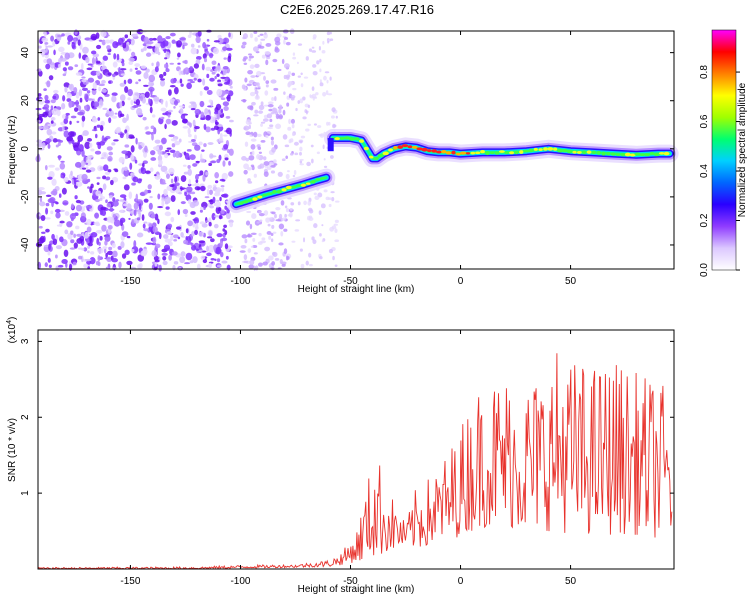 The width and height of the screenshot is (750, 600). I want to click on snr-y-tick-label: 2, so click(25, 417).